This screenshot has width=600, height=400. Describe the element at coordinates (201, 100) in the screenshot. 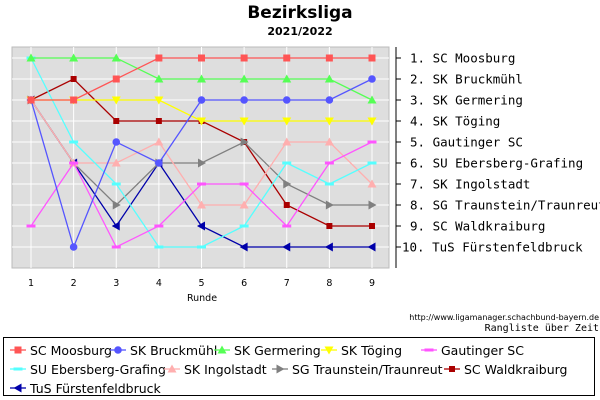

I see `data-point-sk-bruckmühl-5` at that location.